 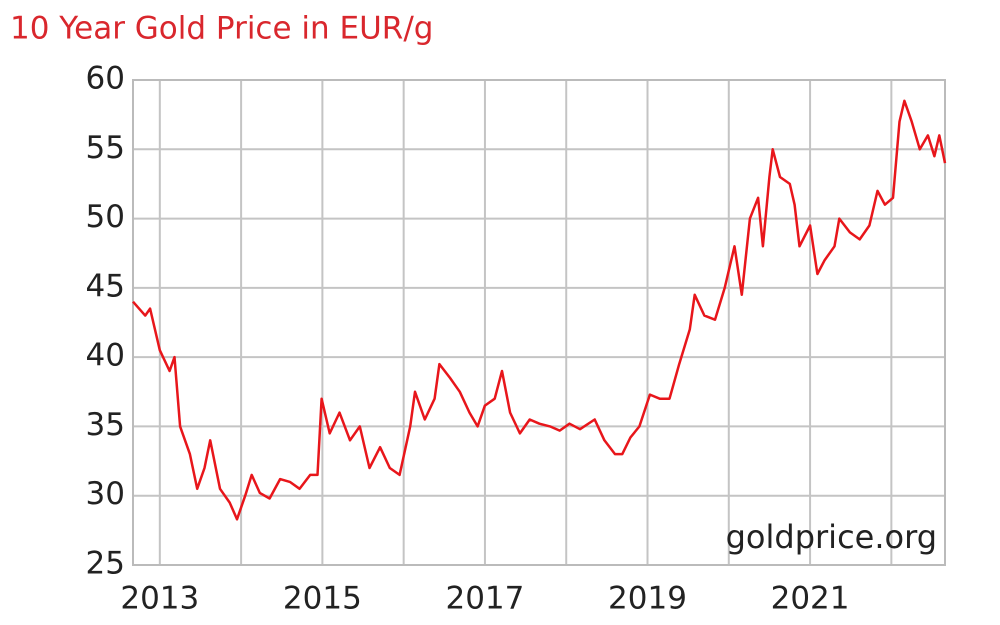 What do you see at coordinates (105, 286) in the screenshot?
I see `y-tick-label: 45` at bounding box center [105, 286].